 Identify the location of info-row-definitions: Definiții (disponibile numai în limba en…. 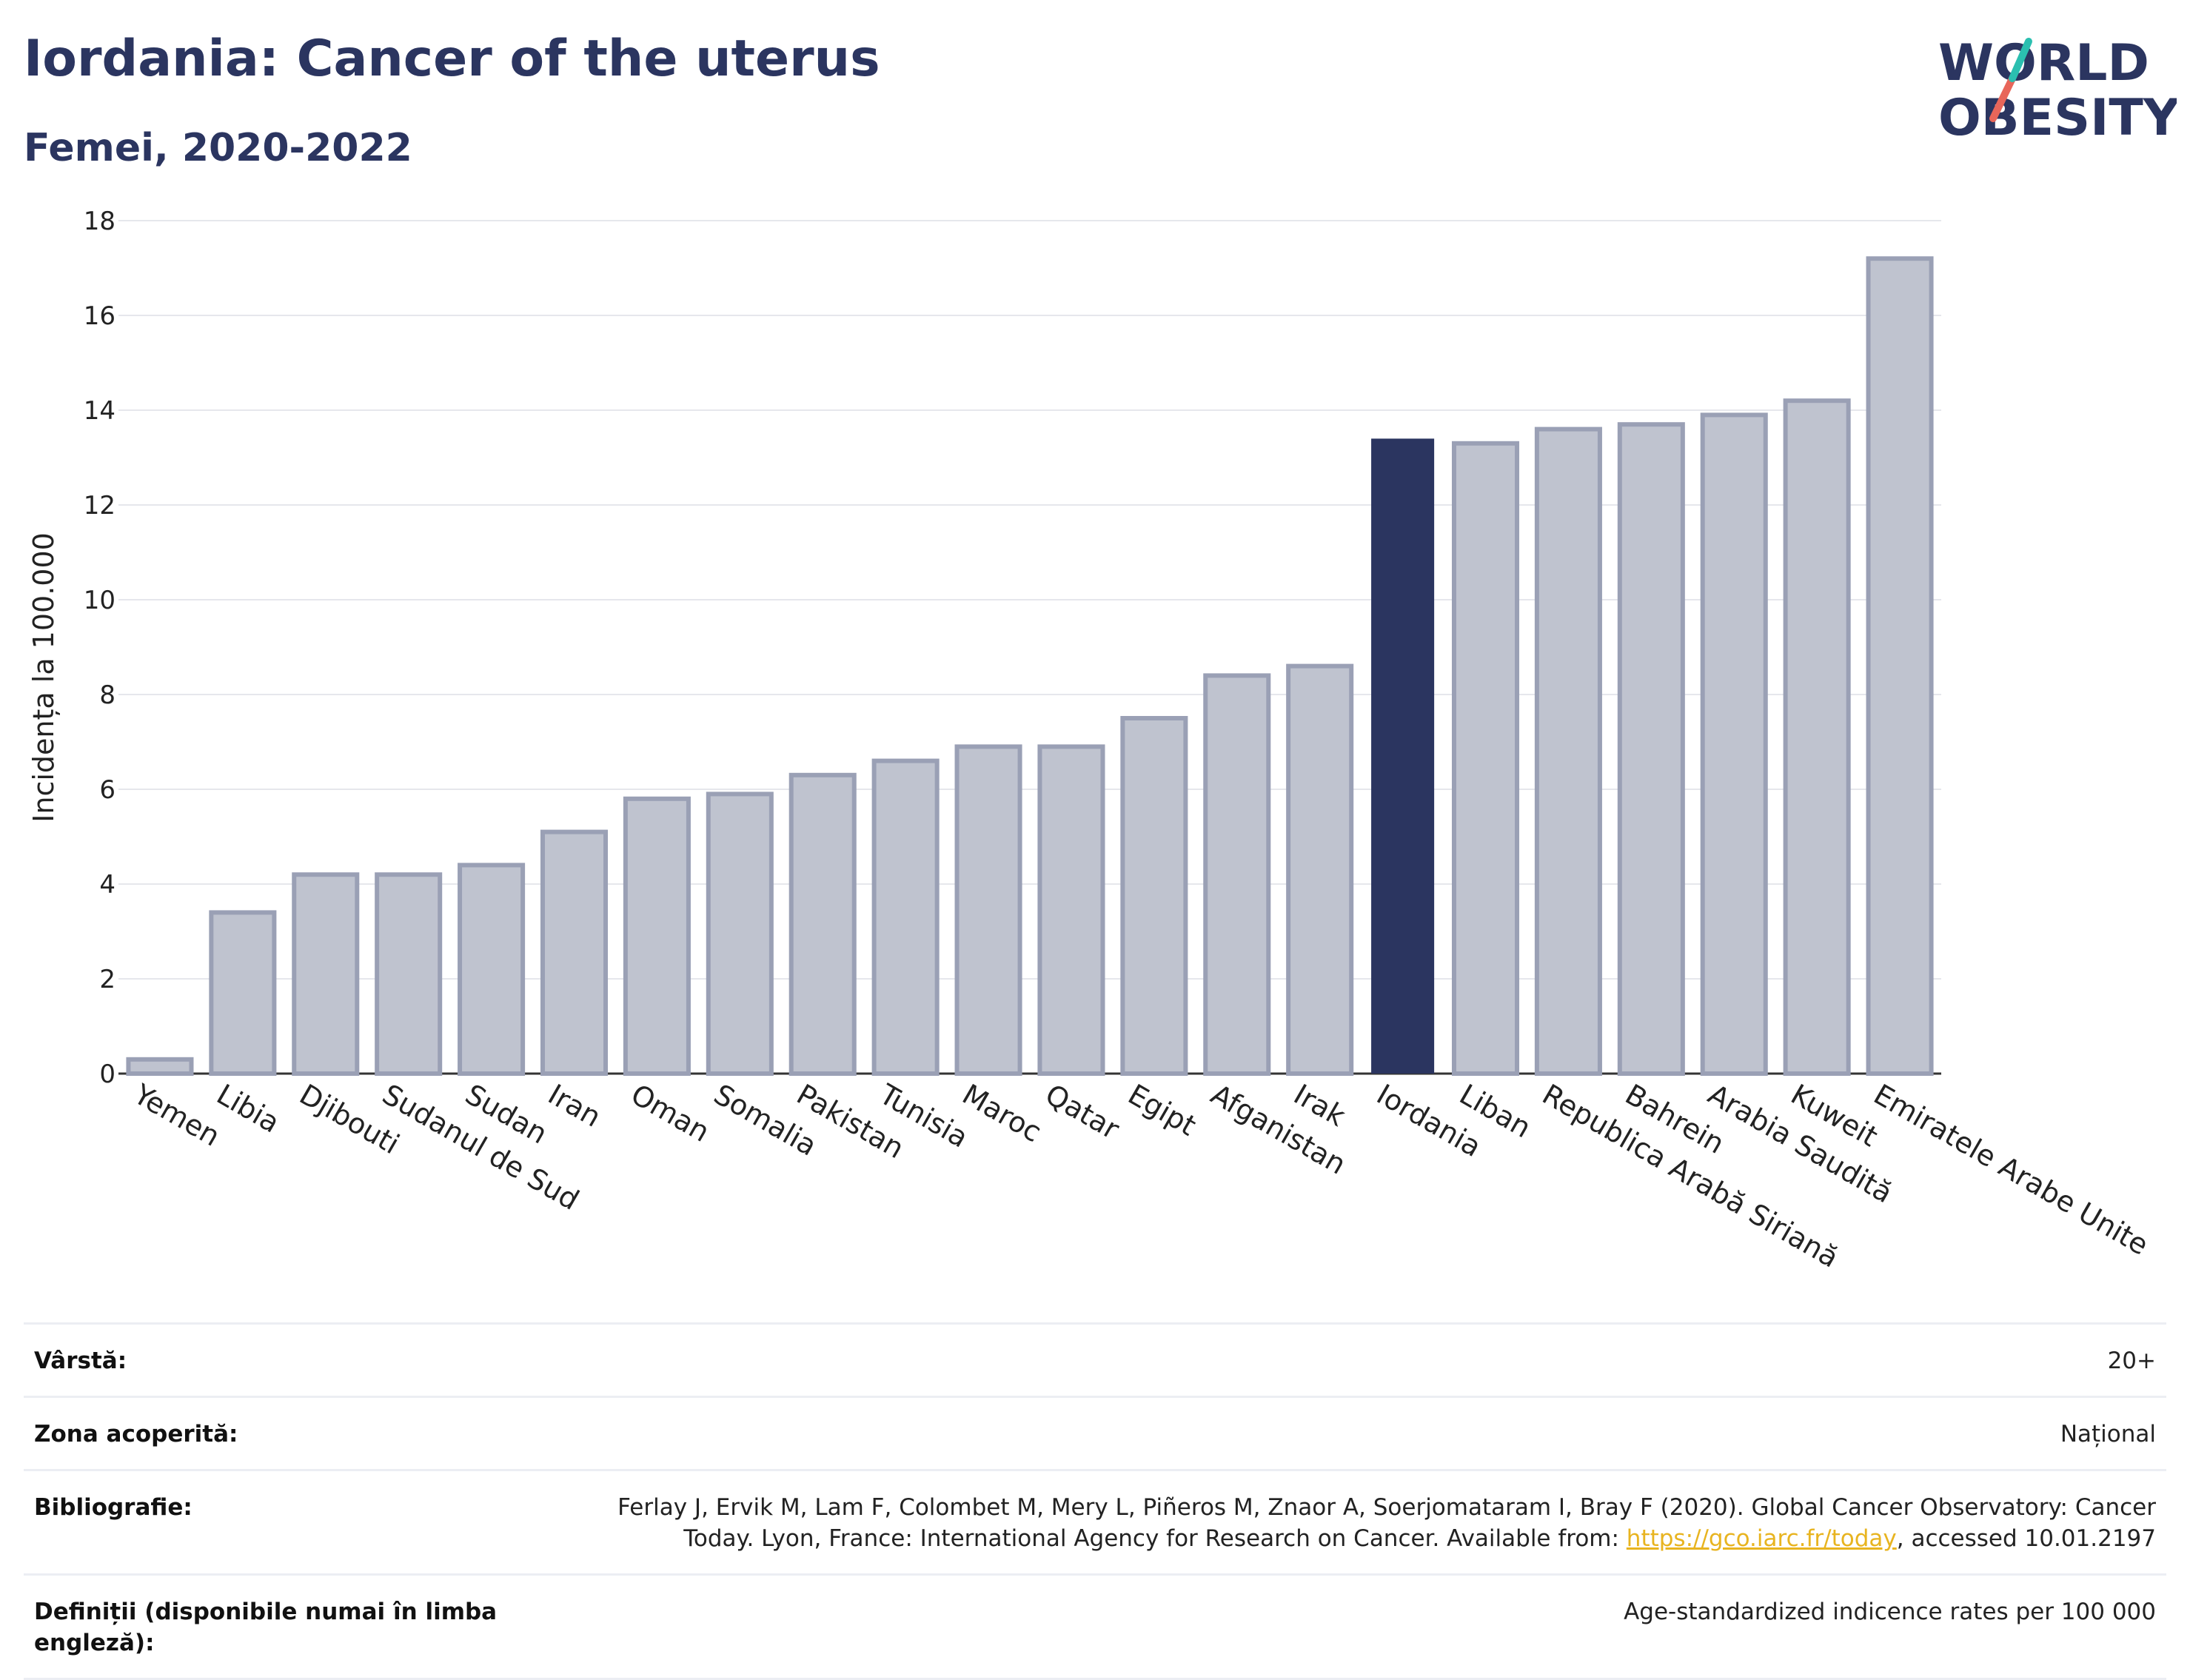
(1095, 1626).